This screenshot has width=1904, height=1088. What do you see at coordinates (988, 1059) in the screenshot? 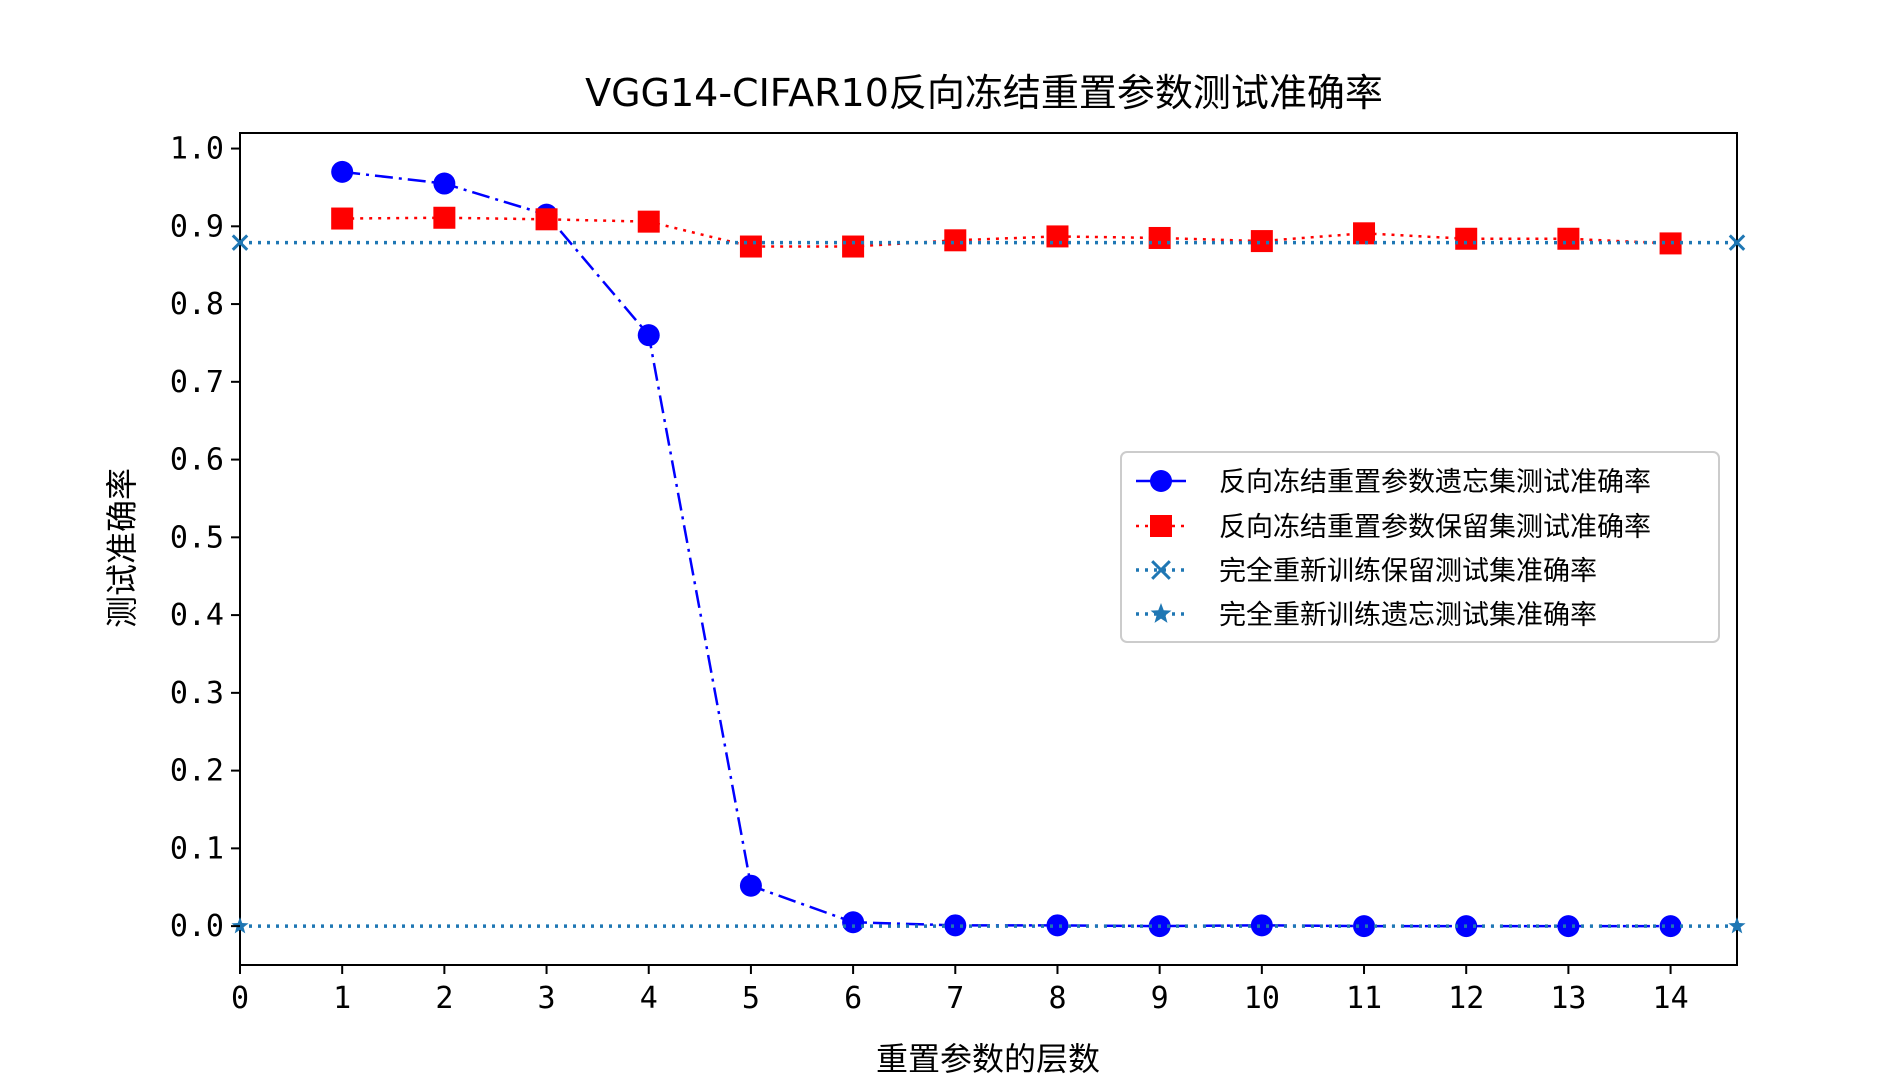
I see `x-axis-label: 重置参数的层数` at bounding box center [988, 1059].